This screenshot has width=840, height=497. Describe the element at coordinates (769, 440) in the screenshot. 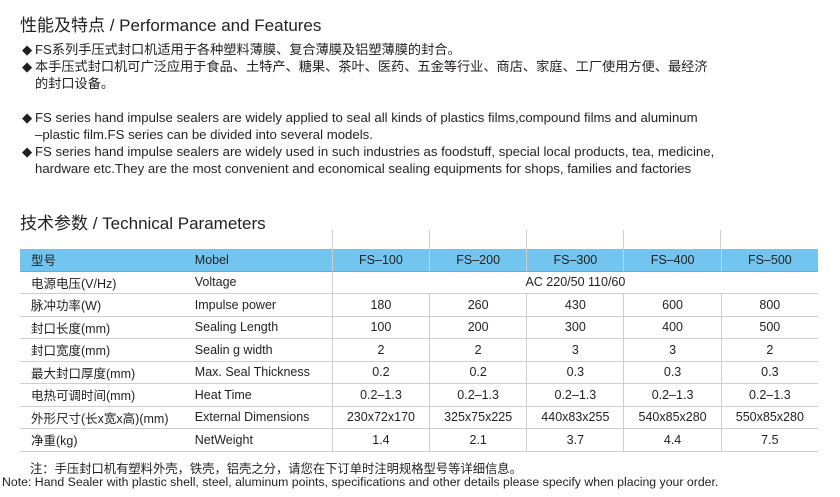

I see `cell: 7.5` at that location.